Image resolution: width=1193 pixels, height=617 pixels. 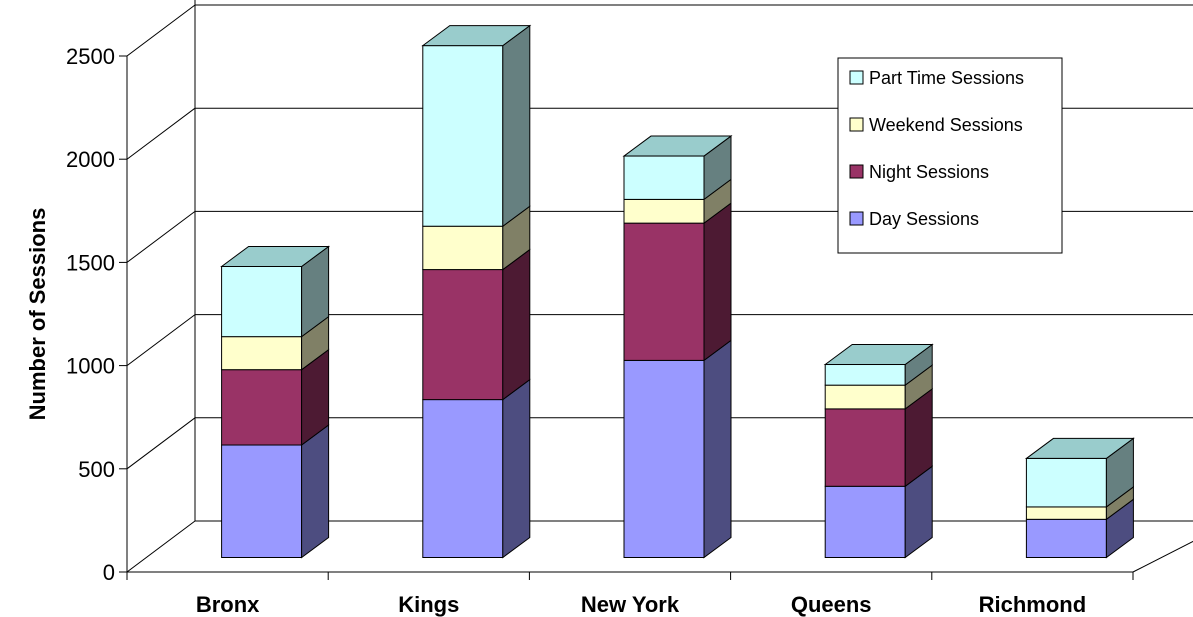 What do you see at coordinates (96, 469) in the screenshot?
I see `y-tick-label: 500` at bounding box center [96, 469].